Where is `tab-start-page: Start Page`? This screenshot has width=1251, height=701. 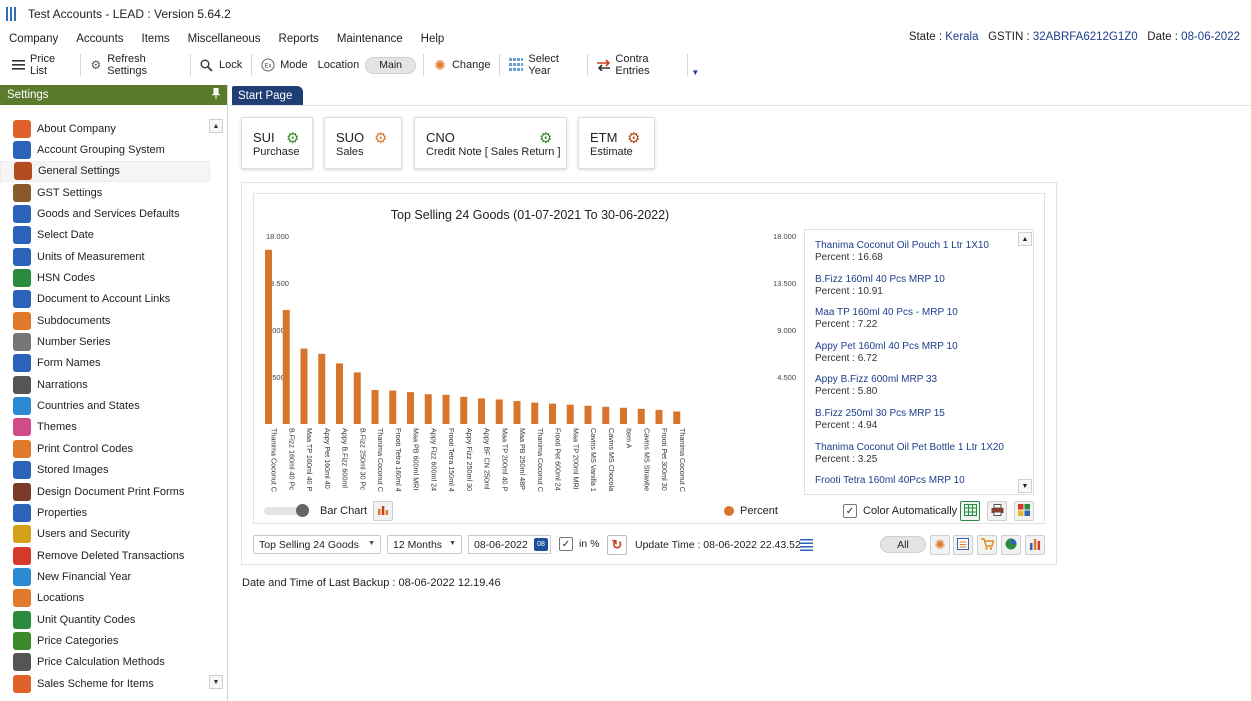
tab-start-page: Start Page is located at coordinates (268, 96).